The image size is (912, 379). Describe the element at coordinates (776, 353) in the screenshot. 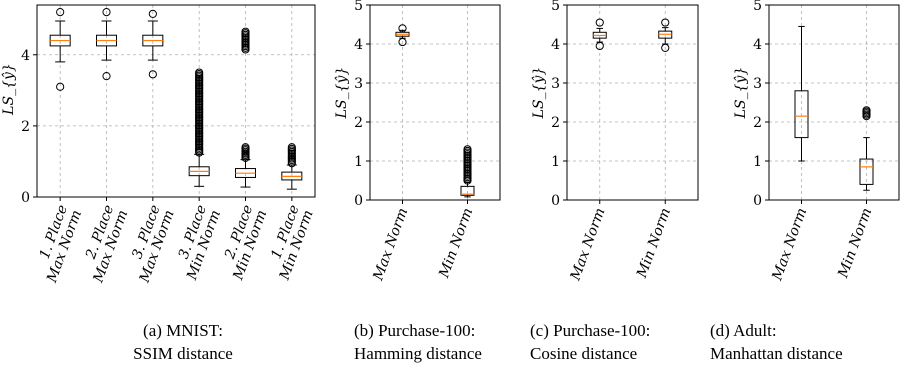

I see `caption-d-line-2: Manhattan distance` at that location.